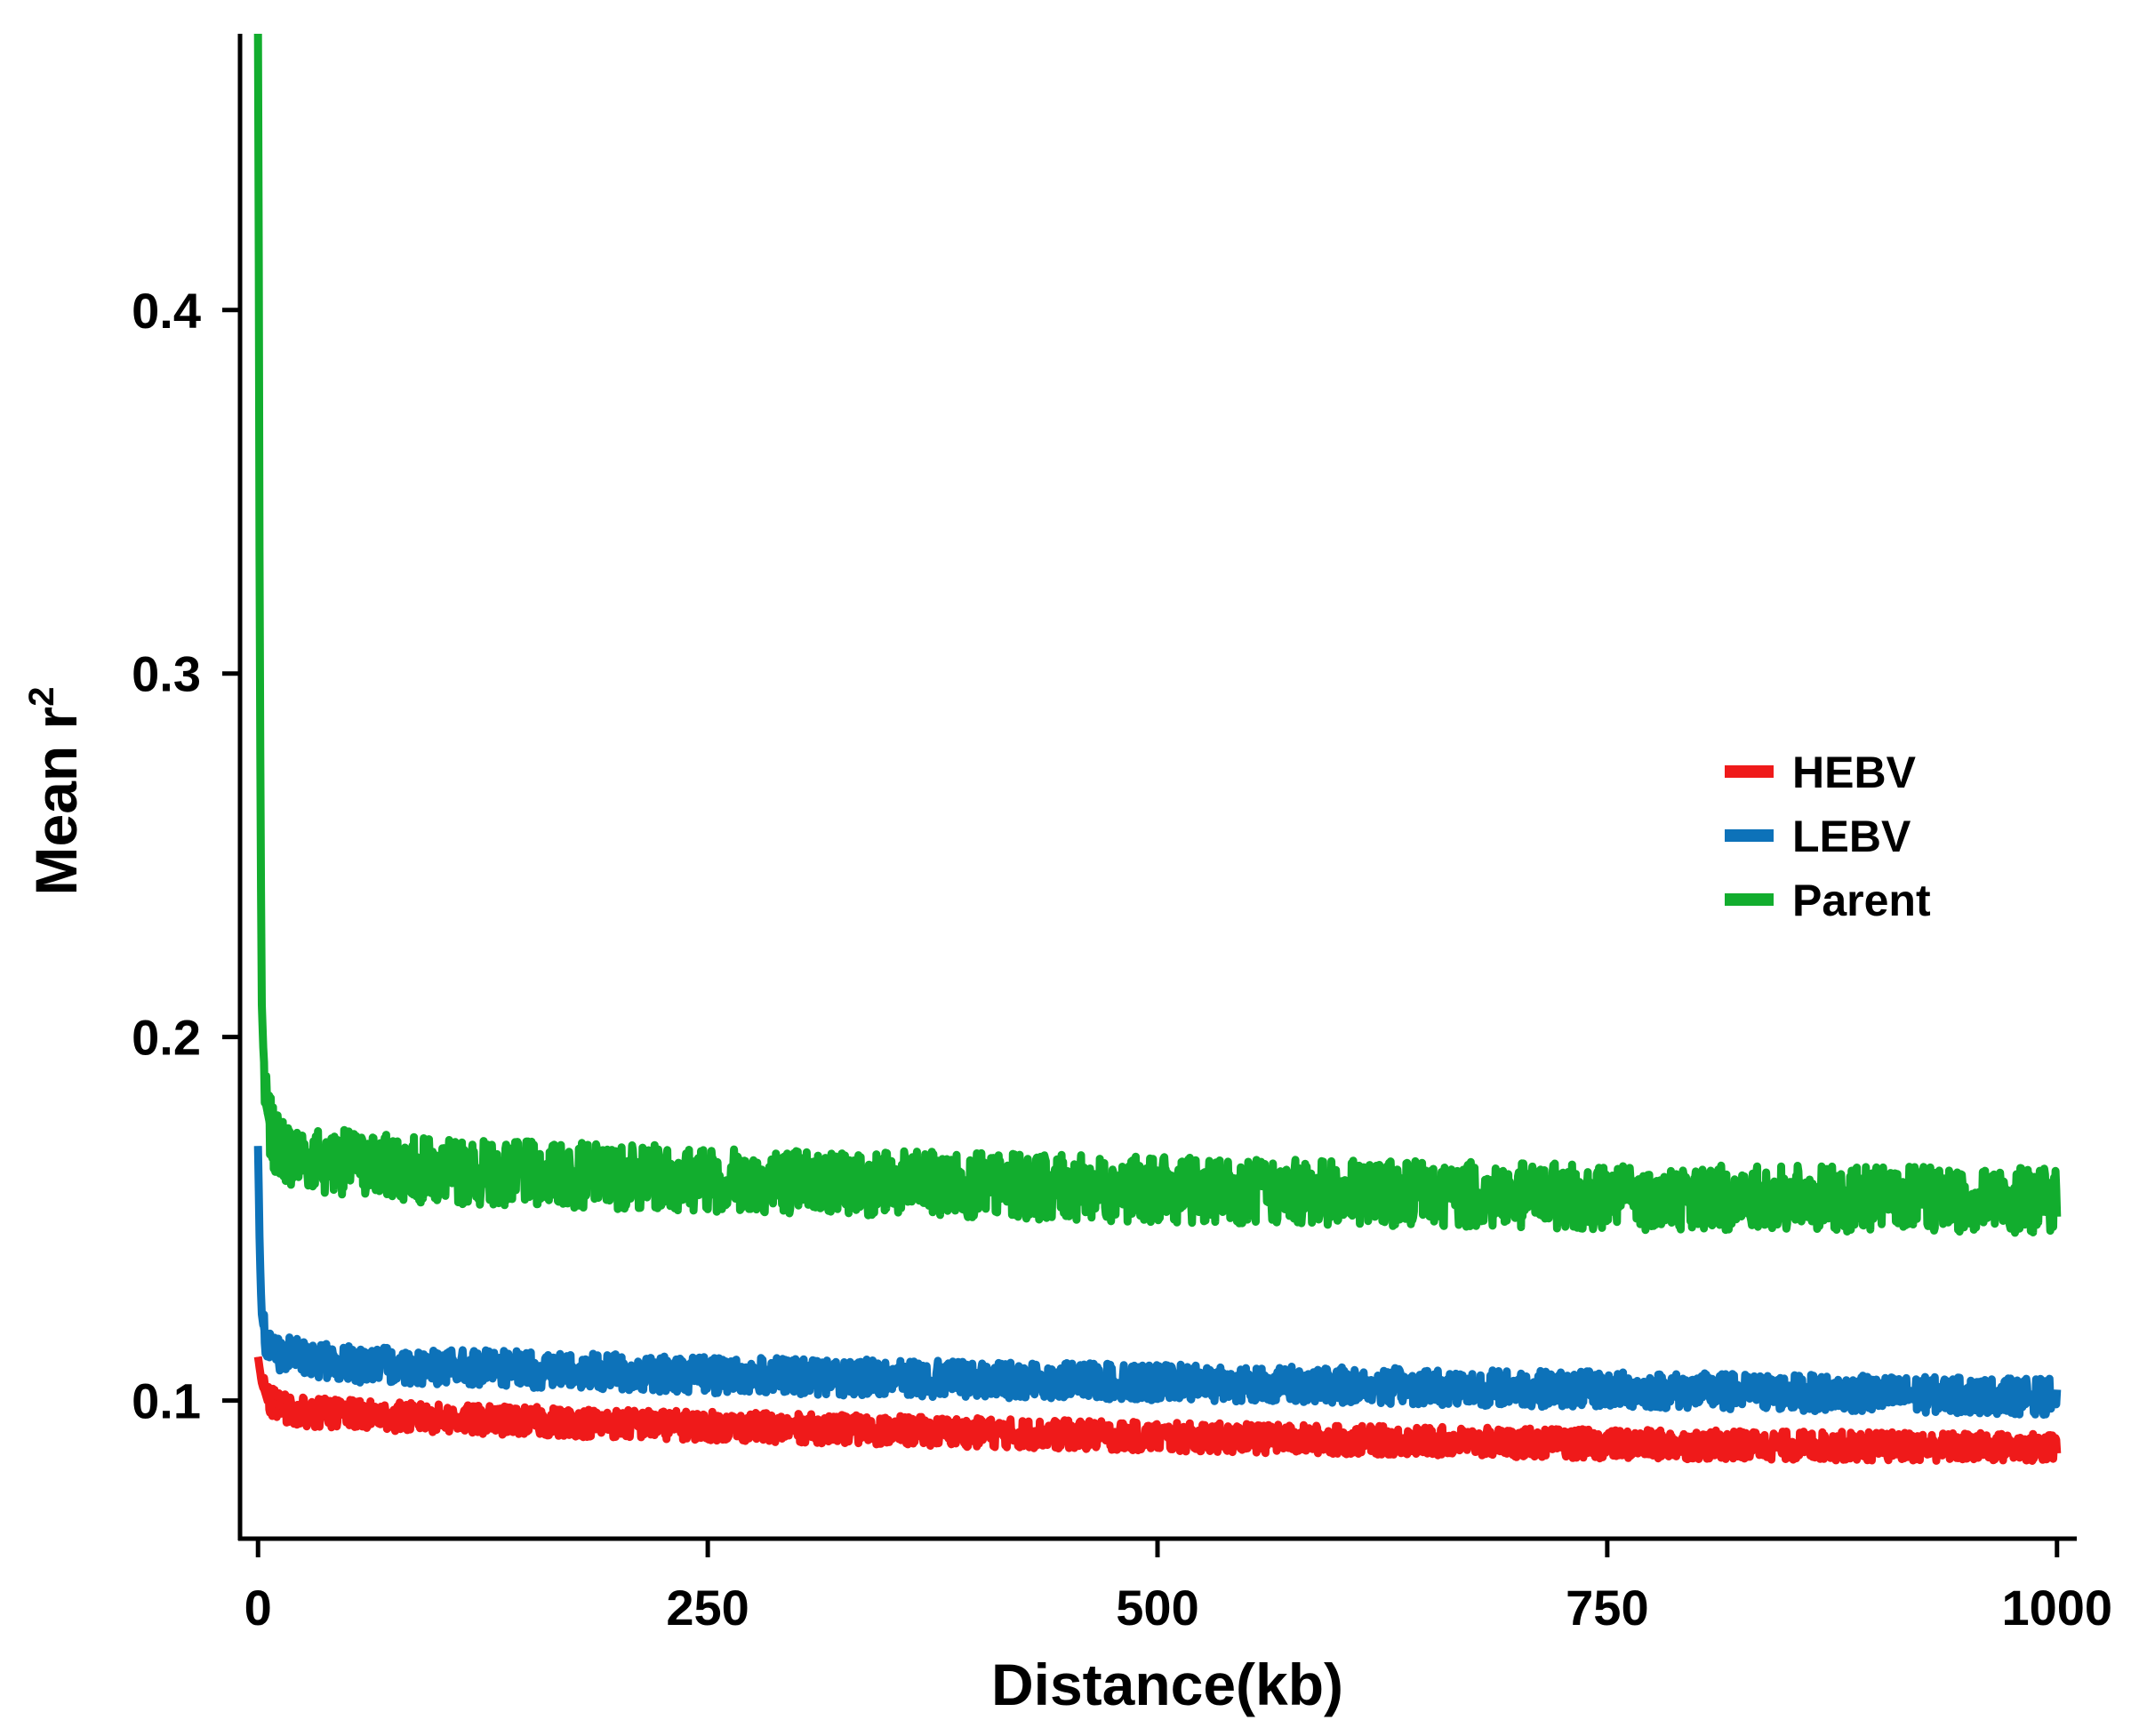  I want to click on y-axis-title-main: Mean r, so click(56, 801).